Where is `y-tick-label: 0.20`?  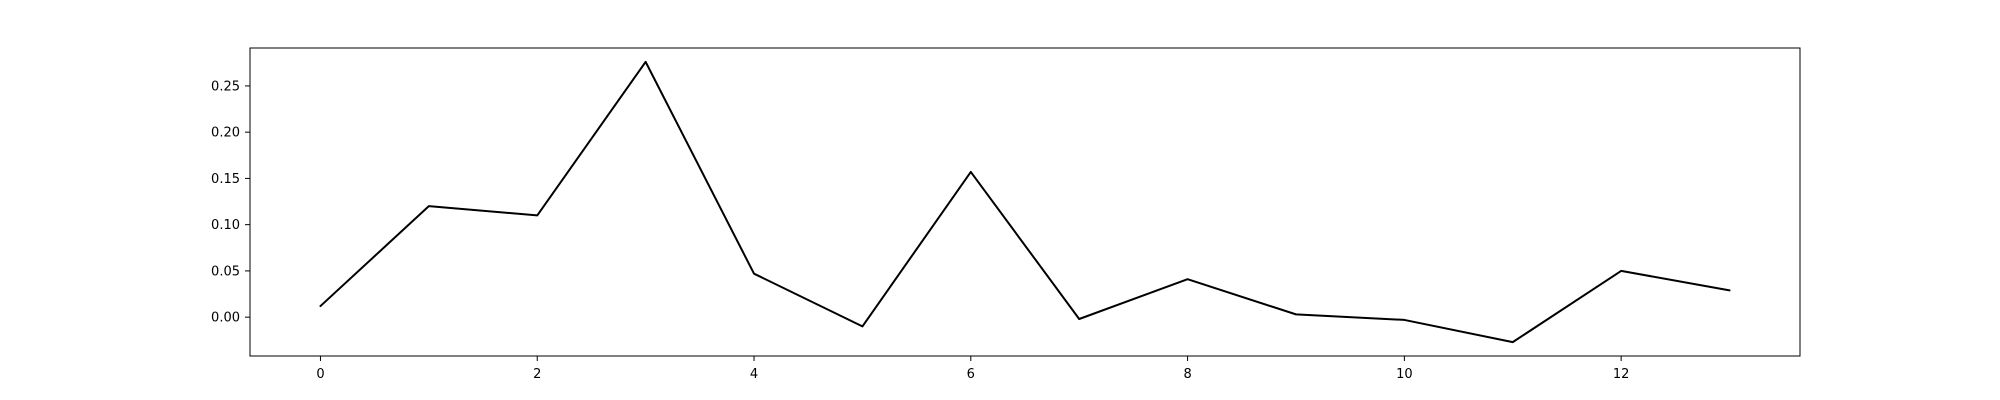 y-tick-label: 0.20 is located at coordinates (225, 133).